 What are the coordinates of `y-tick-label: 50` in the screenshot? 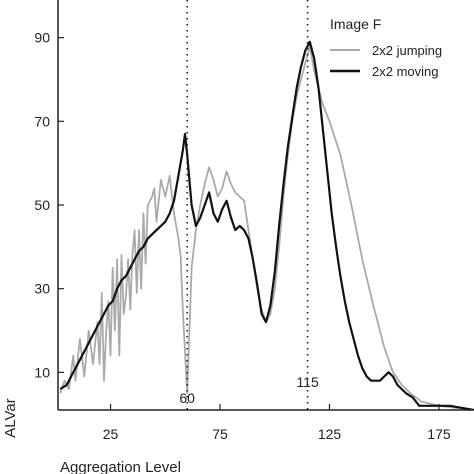 It's located at (42, 205).